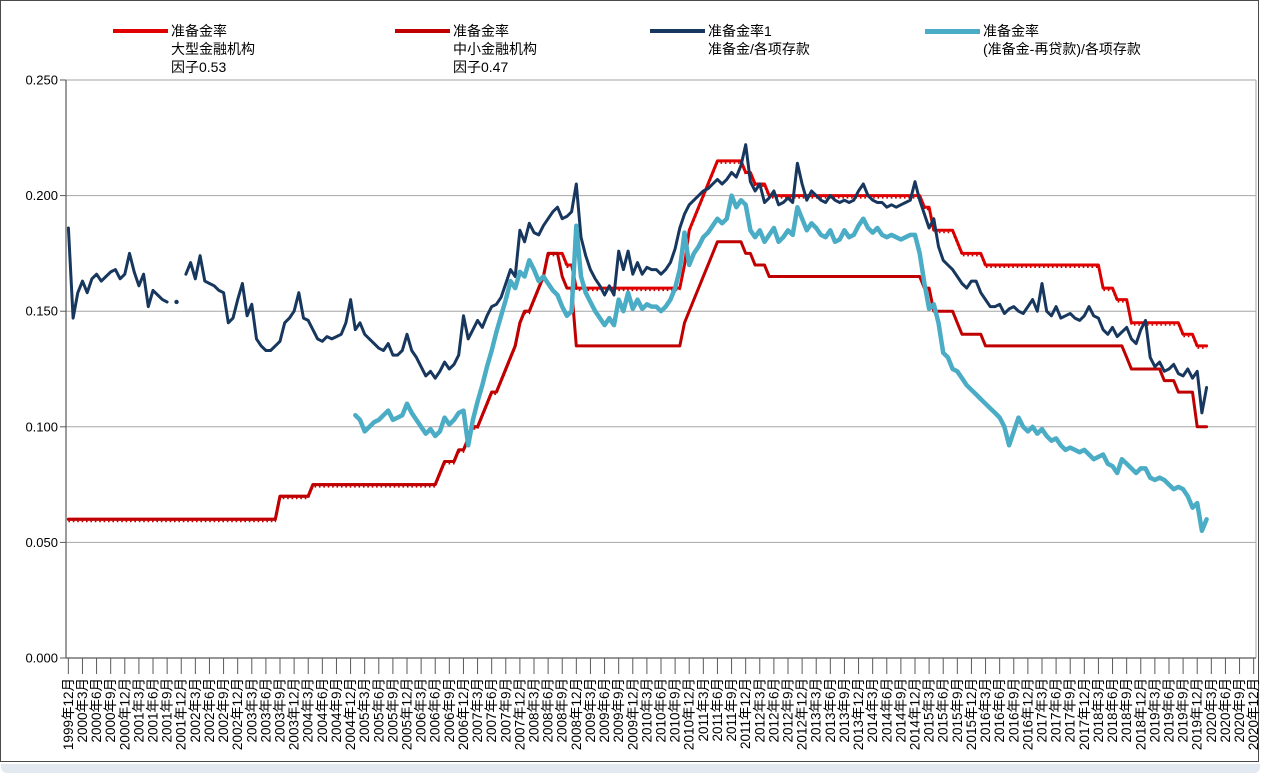  I want to click on svg-text: 2013年12月, so click(858, 714).